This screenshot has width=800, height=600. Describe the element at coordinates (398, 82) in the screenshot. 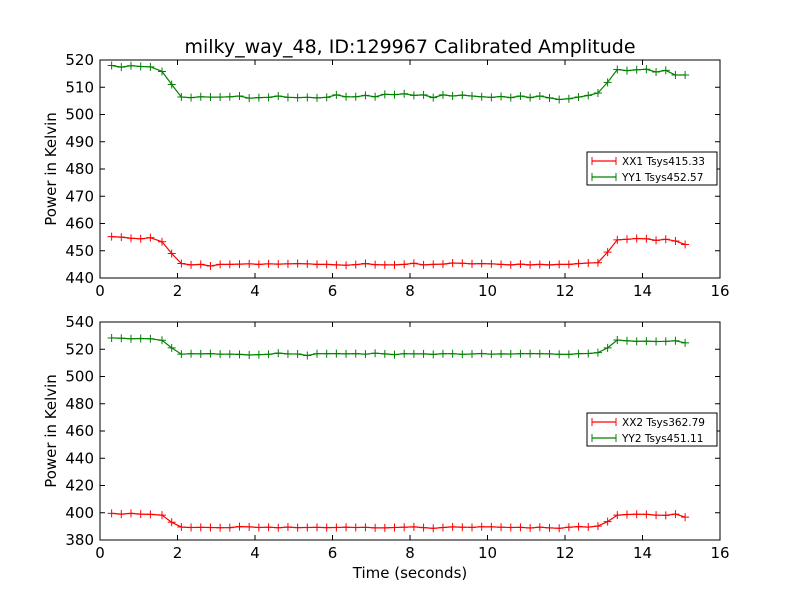

I see `series-yy` at that location.